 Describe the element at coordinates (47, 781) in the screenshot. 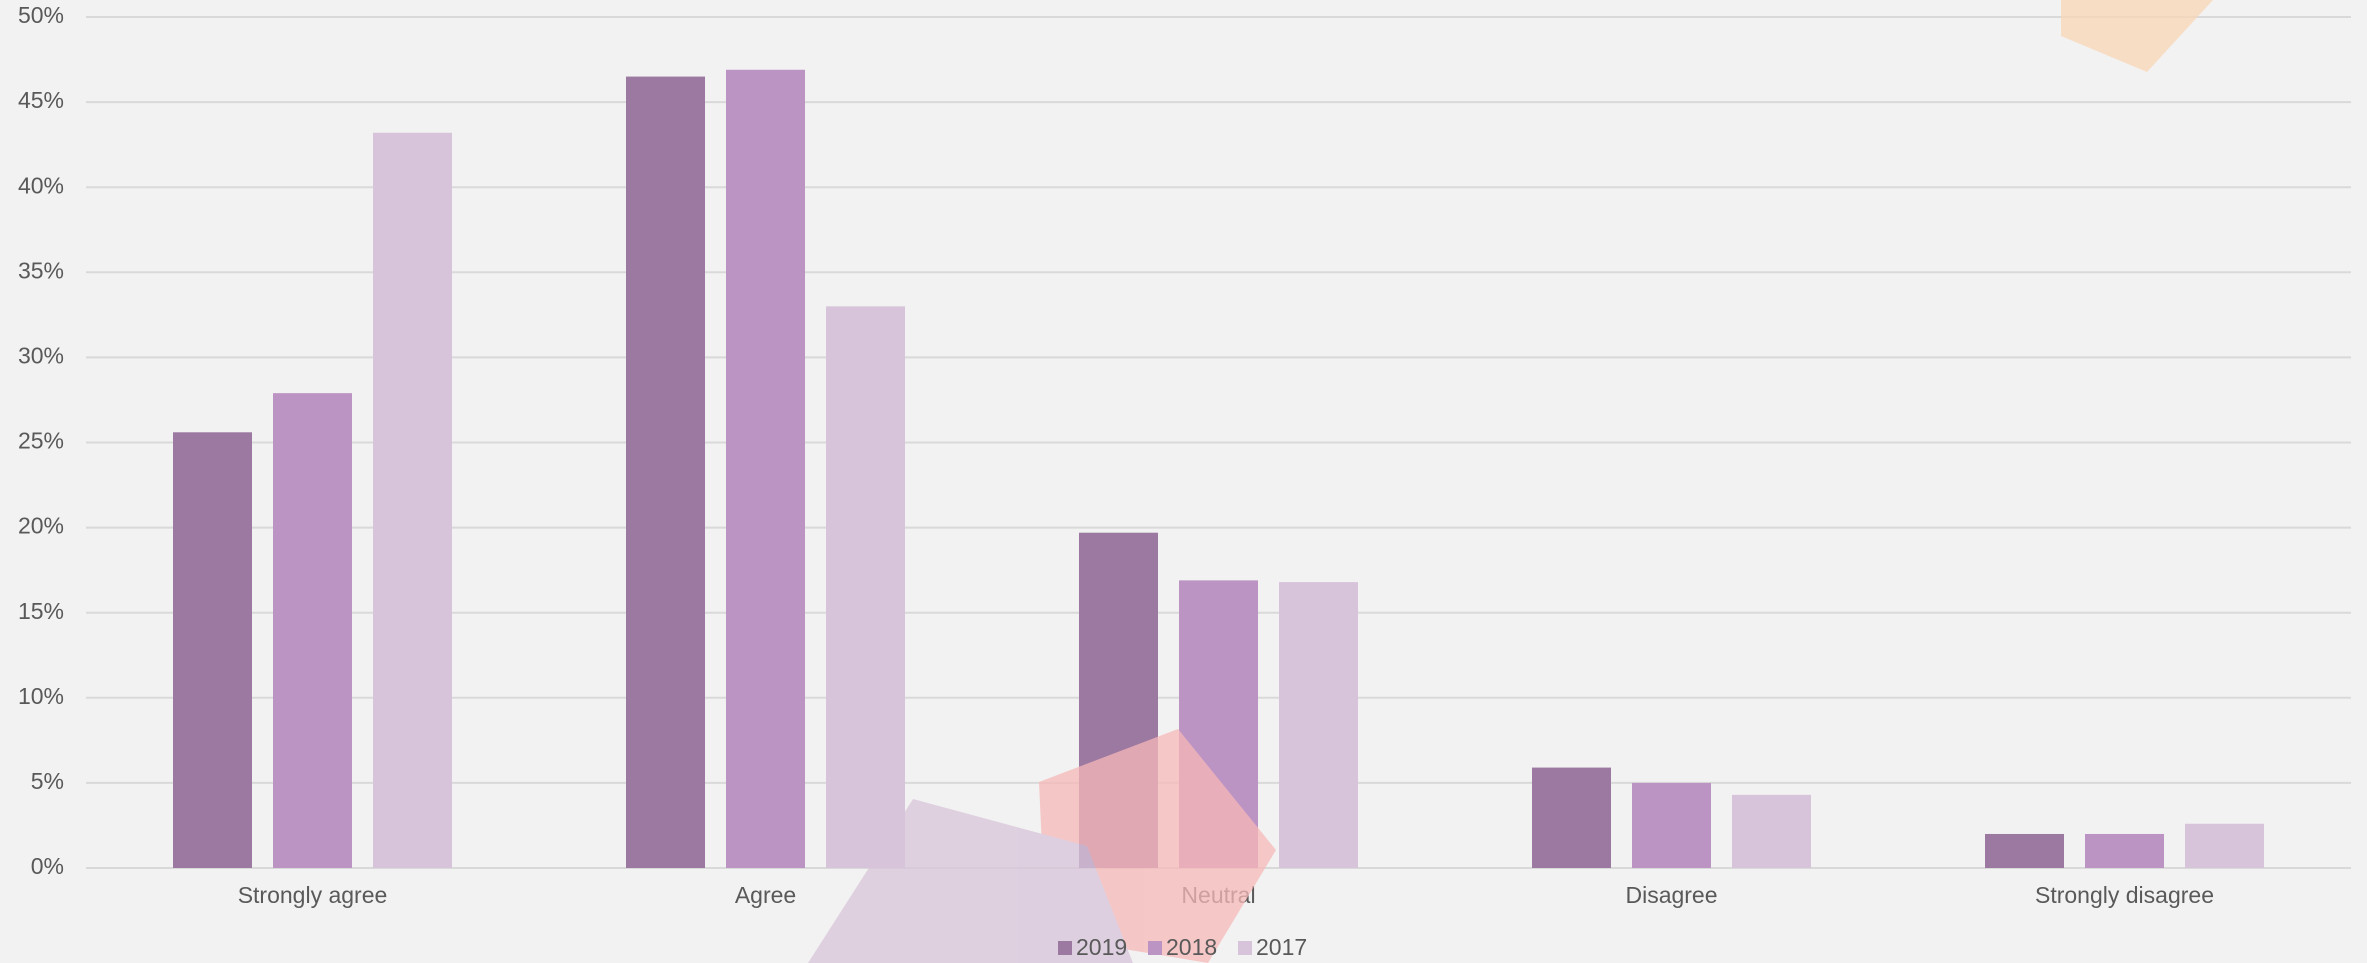

I see `y-tick-label: 5%` at that location.